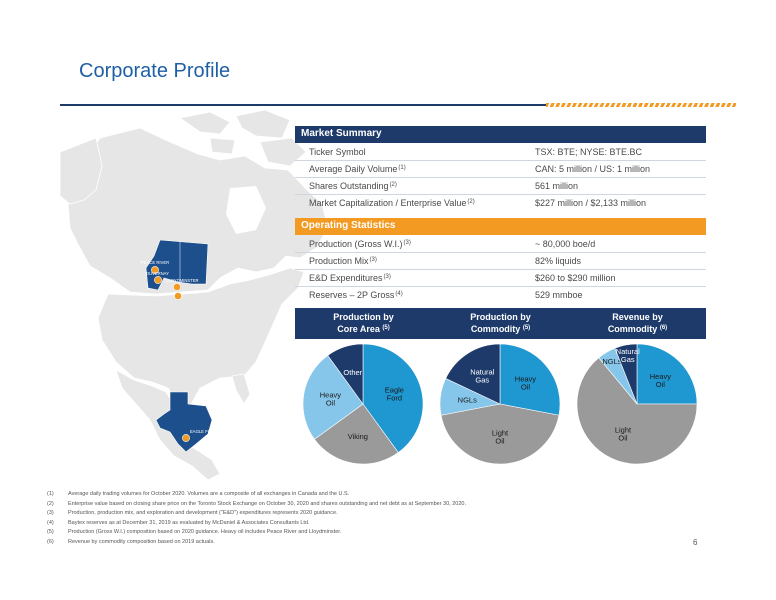 This screenshot has width=776, height=600. Describe the element at coordinates (184, 422) in the screenshot. I see `texas-region` at that location.